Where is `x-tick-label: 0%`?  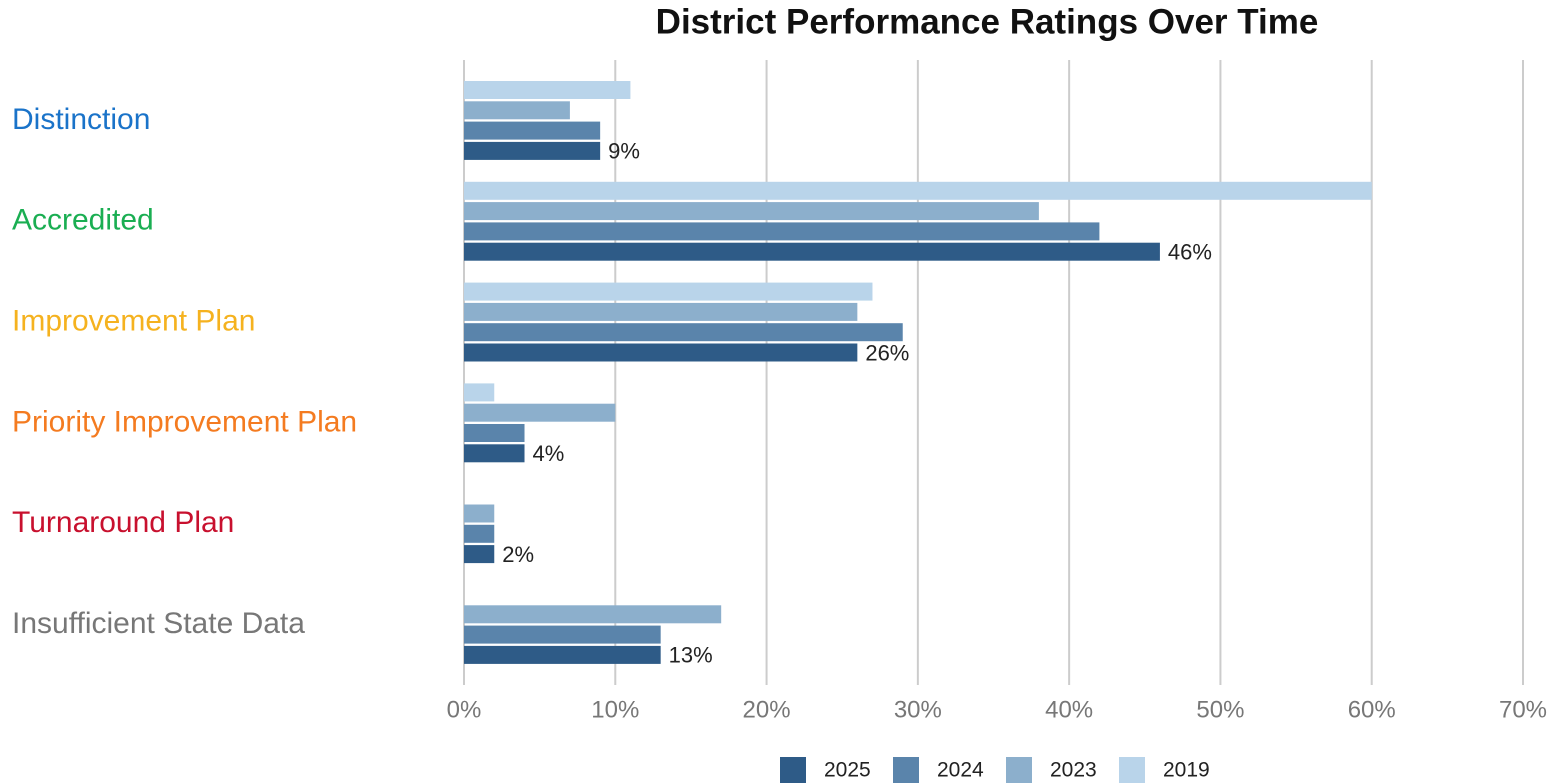 x-tick-label: 0% is located at coordinates (464, 709).